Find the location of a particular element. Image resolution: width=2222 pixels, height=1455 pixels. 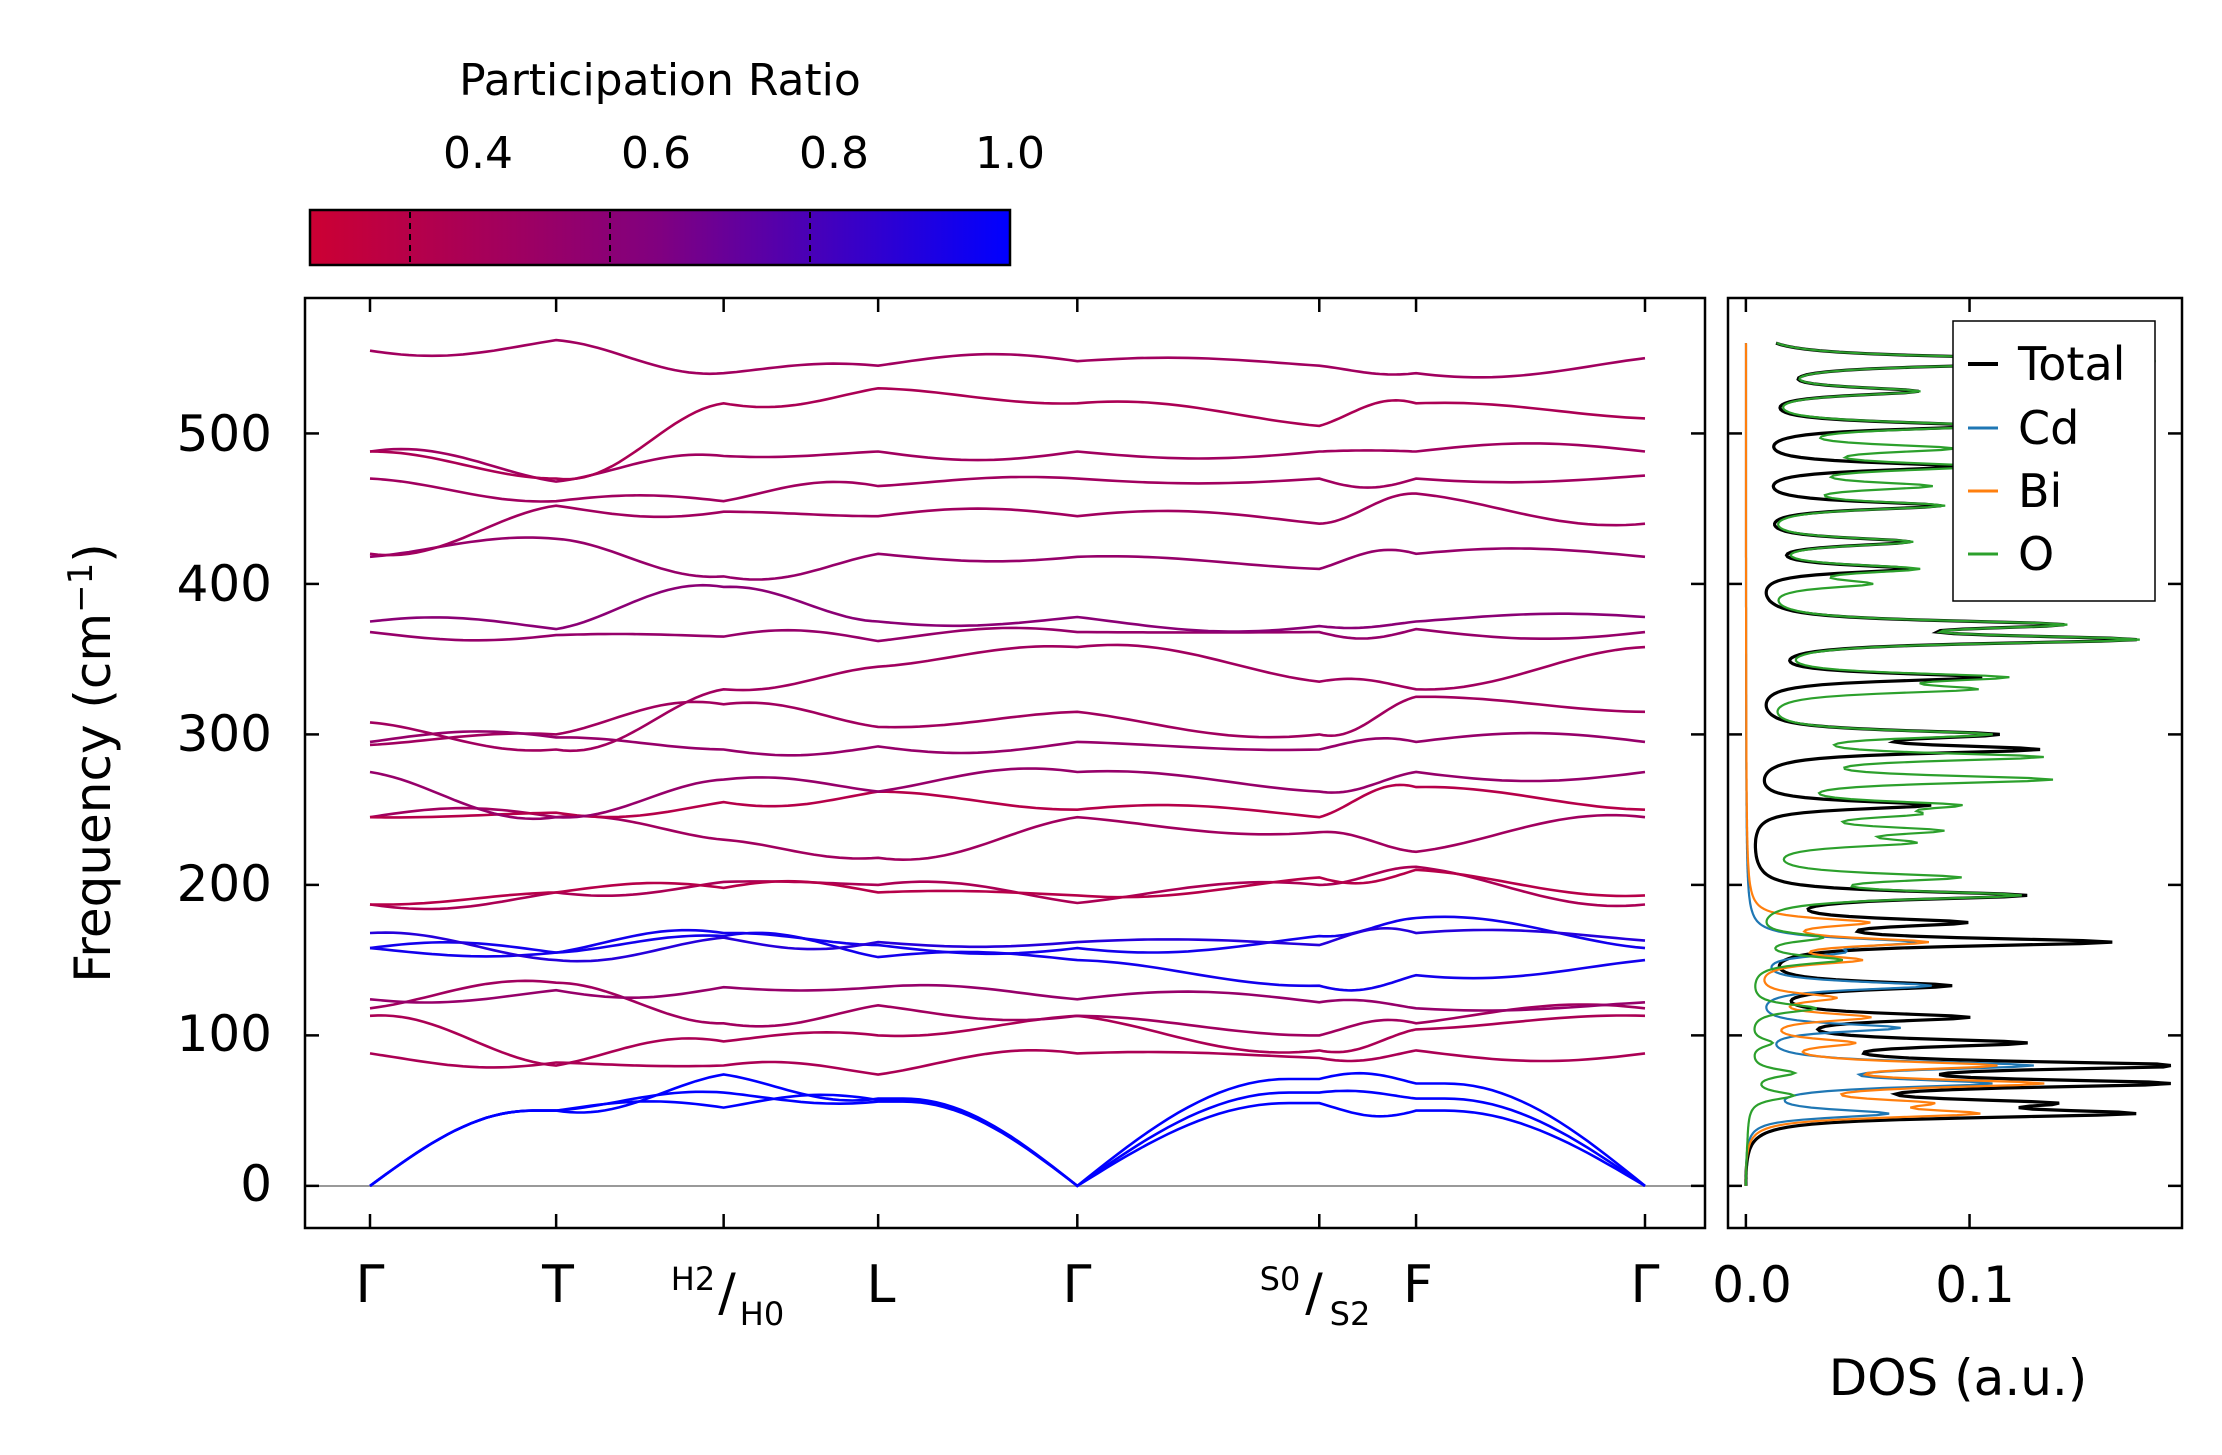

kpoint-label-top: H2 is located at coordinates (693, 1279).